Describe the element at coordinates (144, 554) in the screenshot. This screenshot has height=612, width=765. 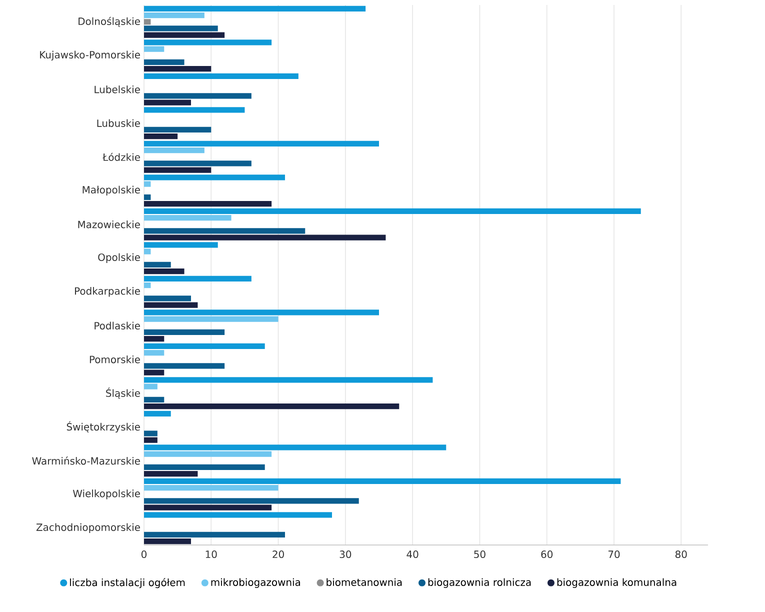
I see `x-tick-label: 0` at that location.